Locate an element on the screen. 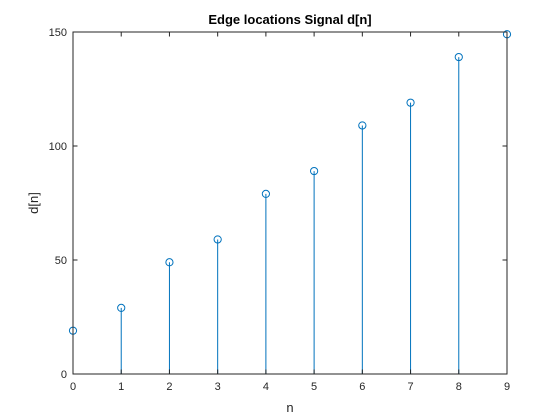  x-tick-label: 5 is located at coordinates (314, 387).